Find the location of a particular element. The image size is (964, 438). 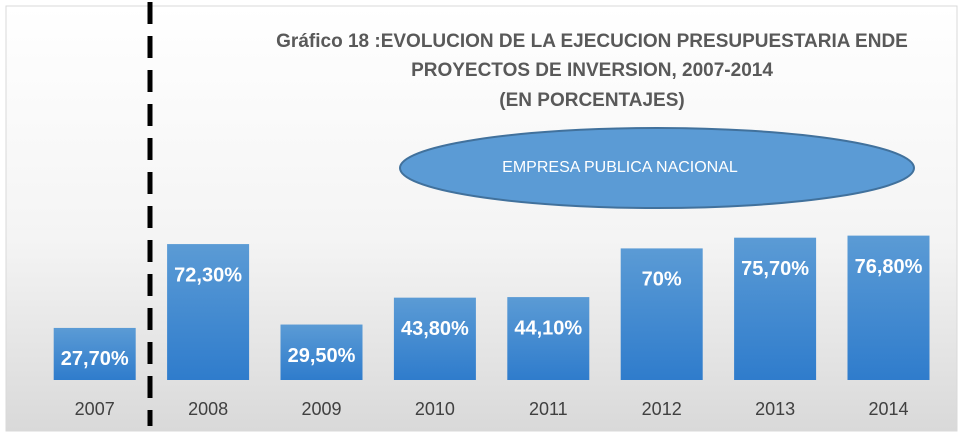

x-tick-label: 2012 is located at coordinates (662, 409).